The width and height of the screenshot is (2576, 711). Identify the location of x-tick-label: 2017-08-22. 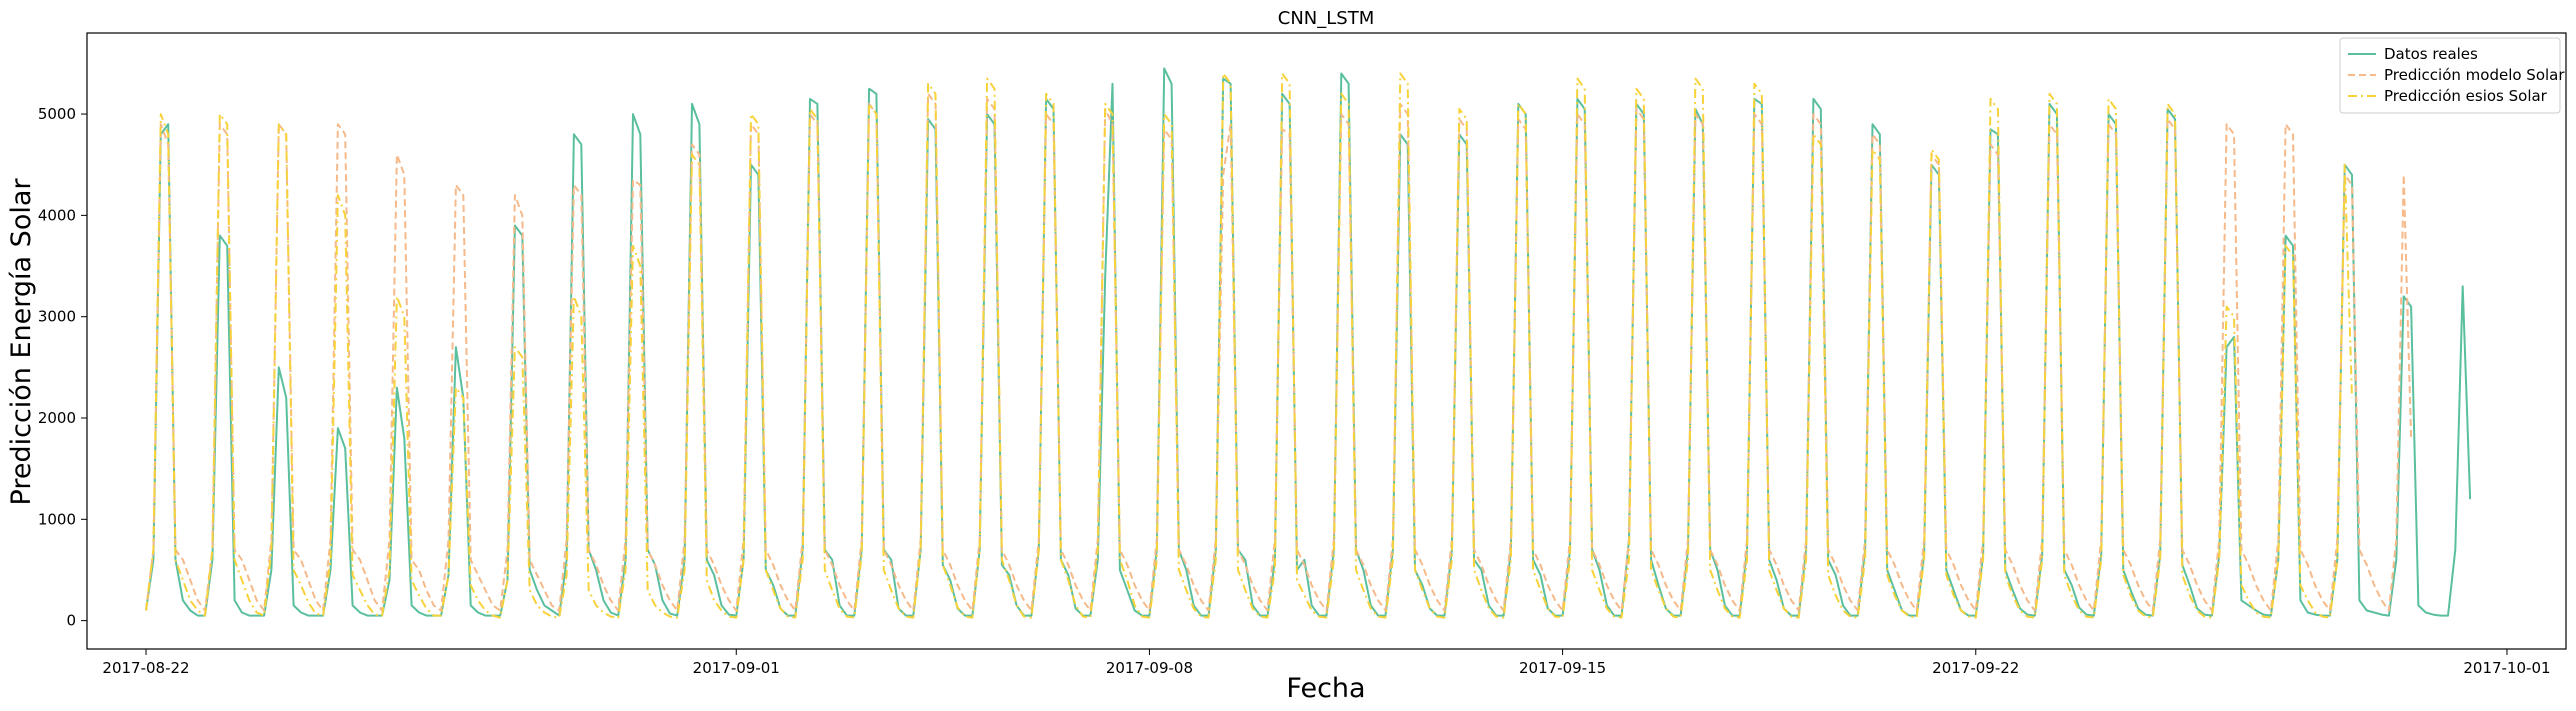
(145, 668).